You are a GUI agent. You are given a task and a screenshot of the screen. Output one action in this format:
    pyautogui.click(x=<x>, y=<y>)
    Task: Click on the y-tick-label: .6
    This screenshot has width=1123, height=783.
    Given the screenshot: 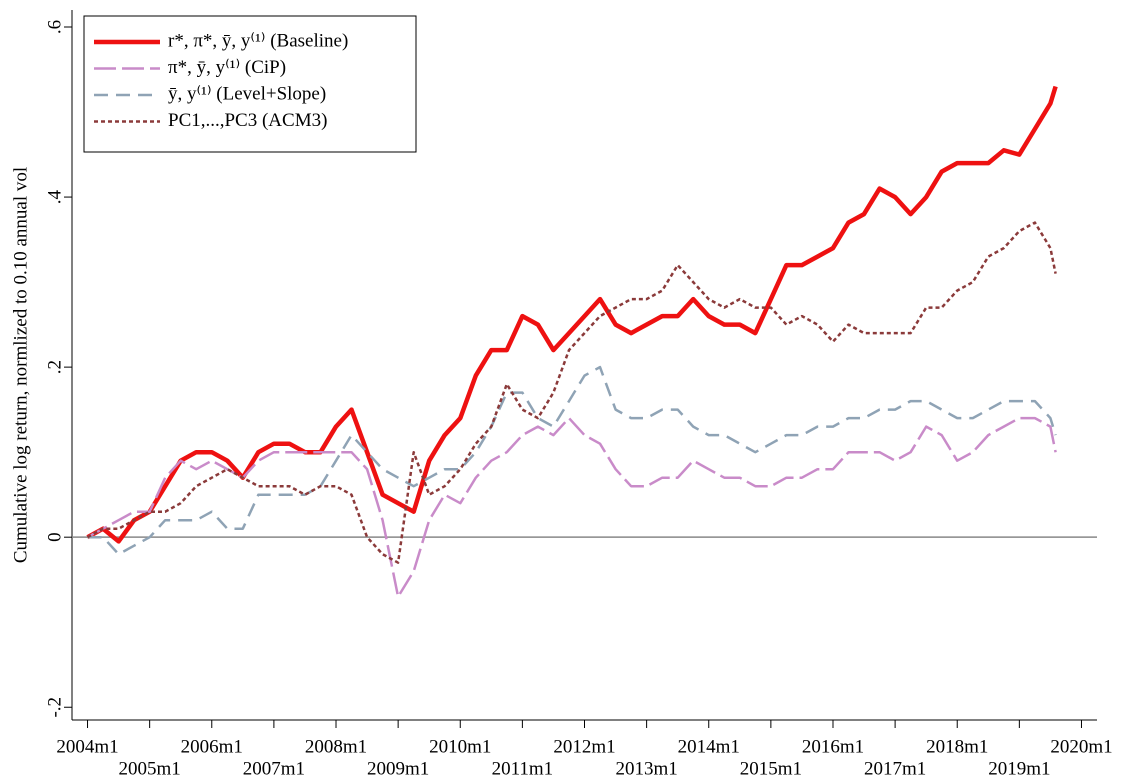 What is the action you would take?
    pyautogui.click(x=54, y=27)
    